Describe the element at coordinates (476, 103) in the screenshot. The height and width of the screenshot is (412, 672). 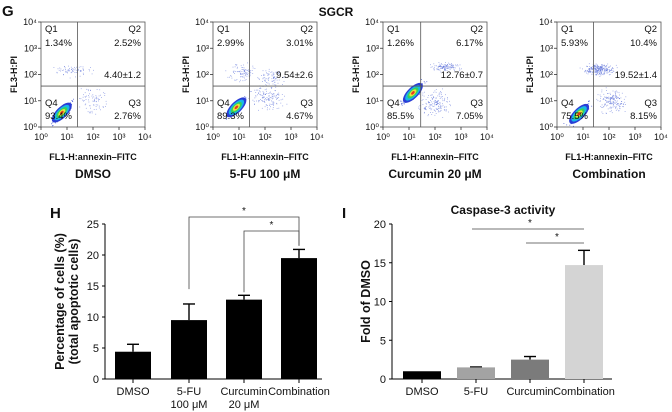
I see `q3-label: Q3` at that location.